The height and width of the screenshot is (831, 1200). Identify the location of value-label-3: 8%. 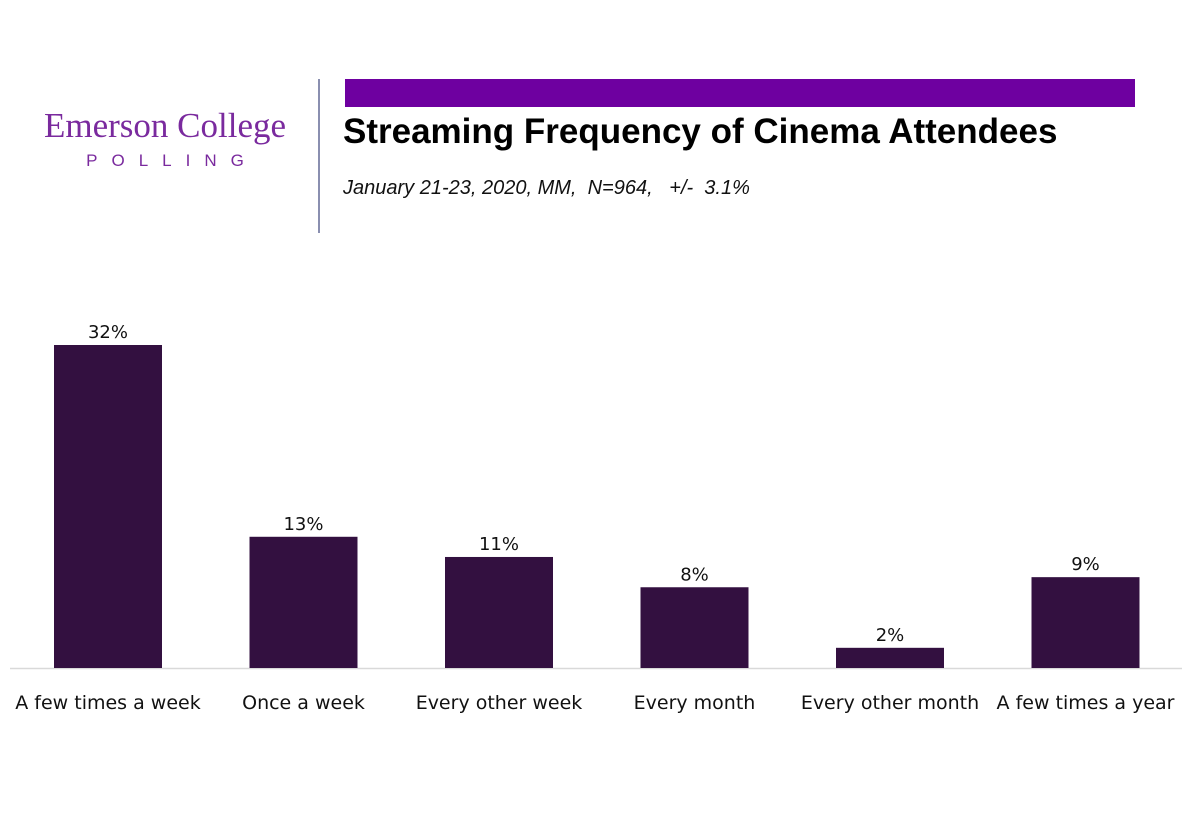
(694, 574).